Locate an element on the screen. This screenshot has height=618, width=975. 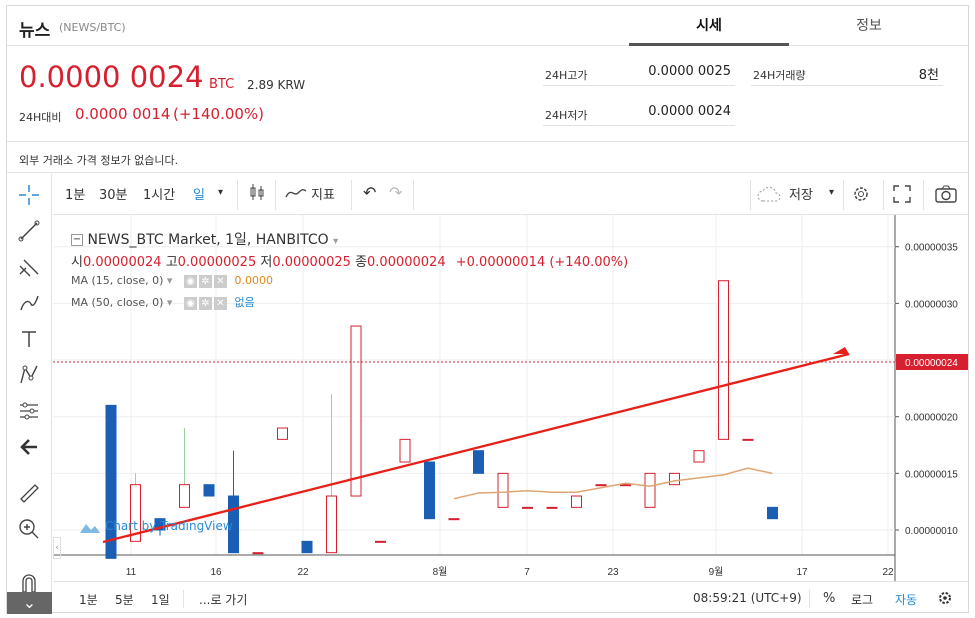
chevron-down-icon: ⌄ is located at coordinates (29, 603).